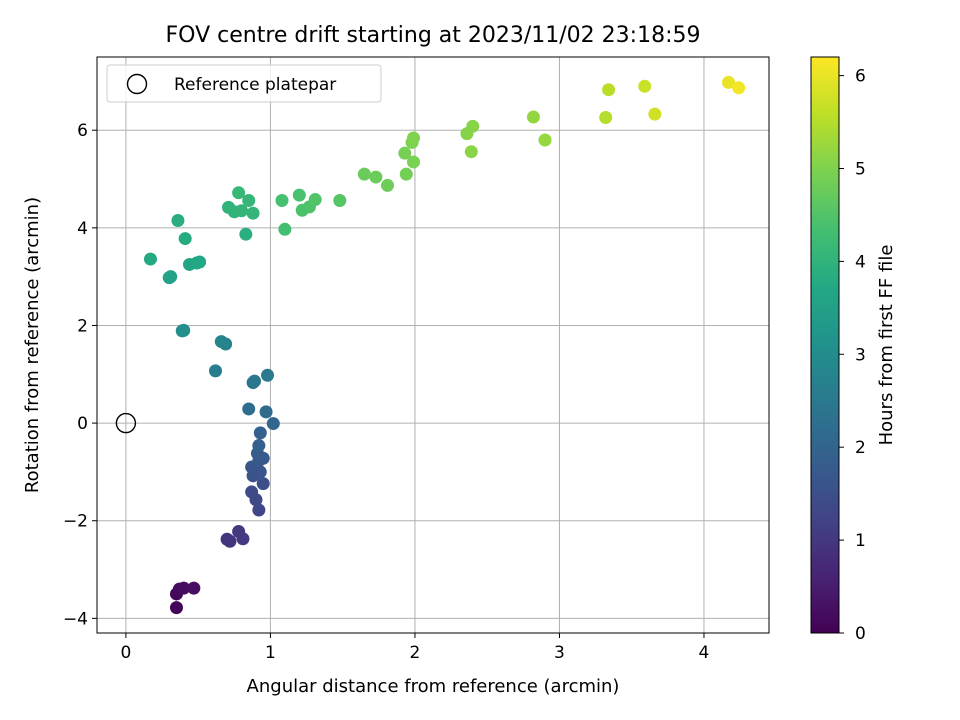 The height and width of the screenshot is (720, 960). What do you see at coordinates (860, 634) in the screenshot?
I see `colorbar-tick-label: 0` at bounding box center [860, 634].